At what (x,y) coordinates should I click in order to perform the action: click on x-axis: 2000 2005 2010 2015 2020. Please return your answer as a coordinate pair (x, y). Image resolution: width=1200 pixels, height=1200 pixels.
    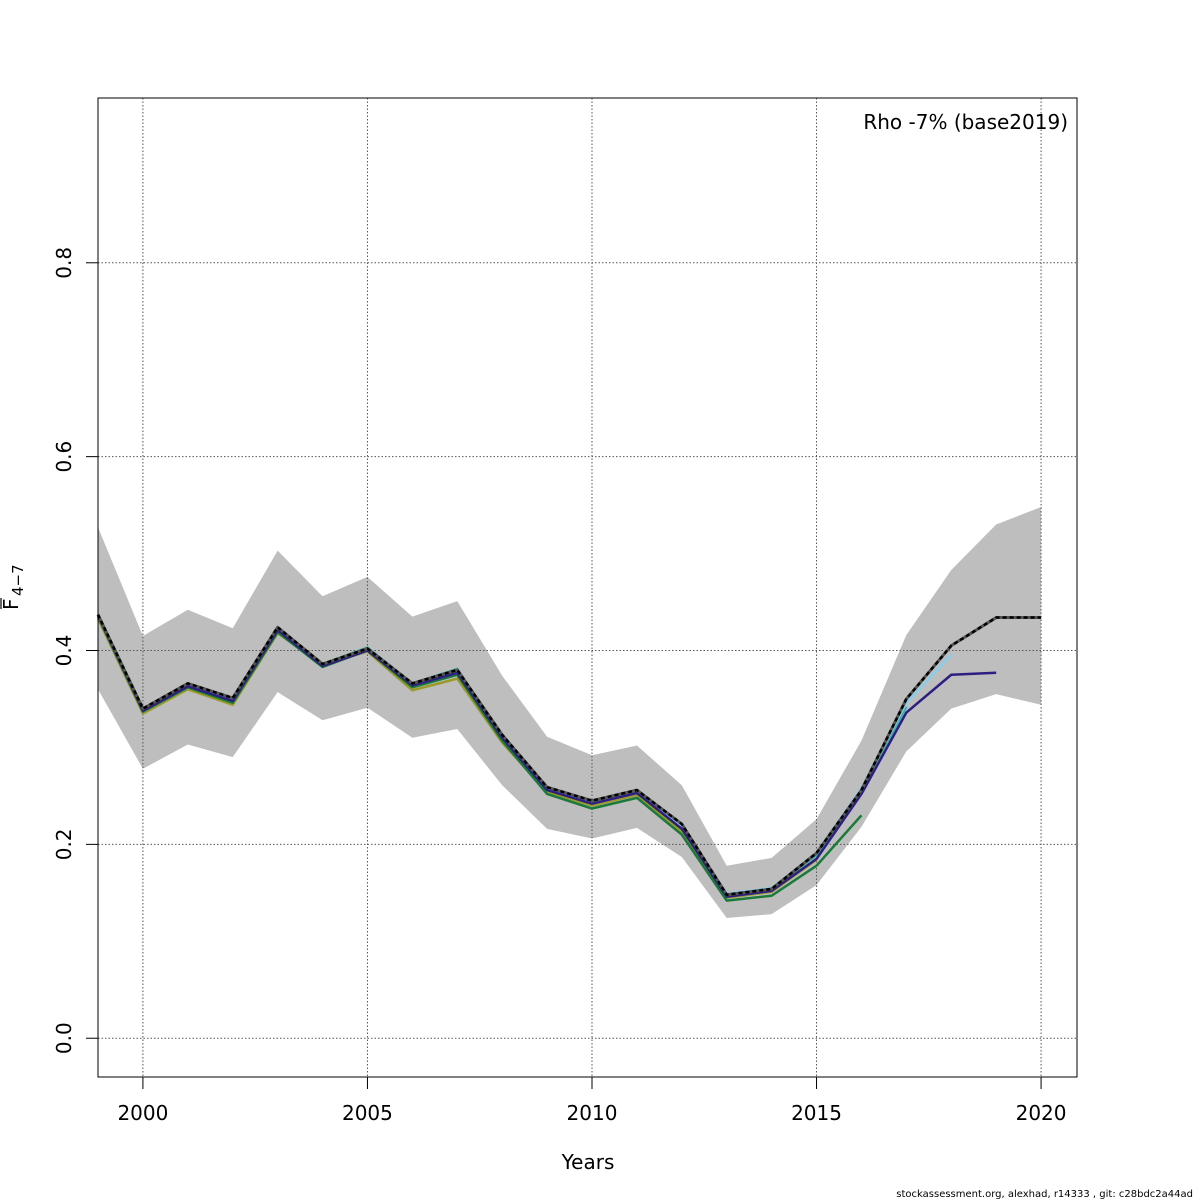
    Looking at the image, I should click on (592, 1101).